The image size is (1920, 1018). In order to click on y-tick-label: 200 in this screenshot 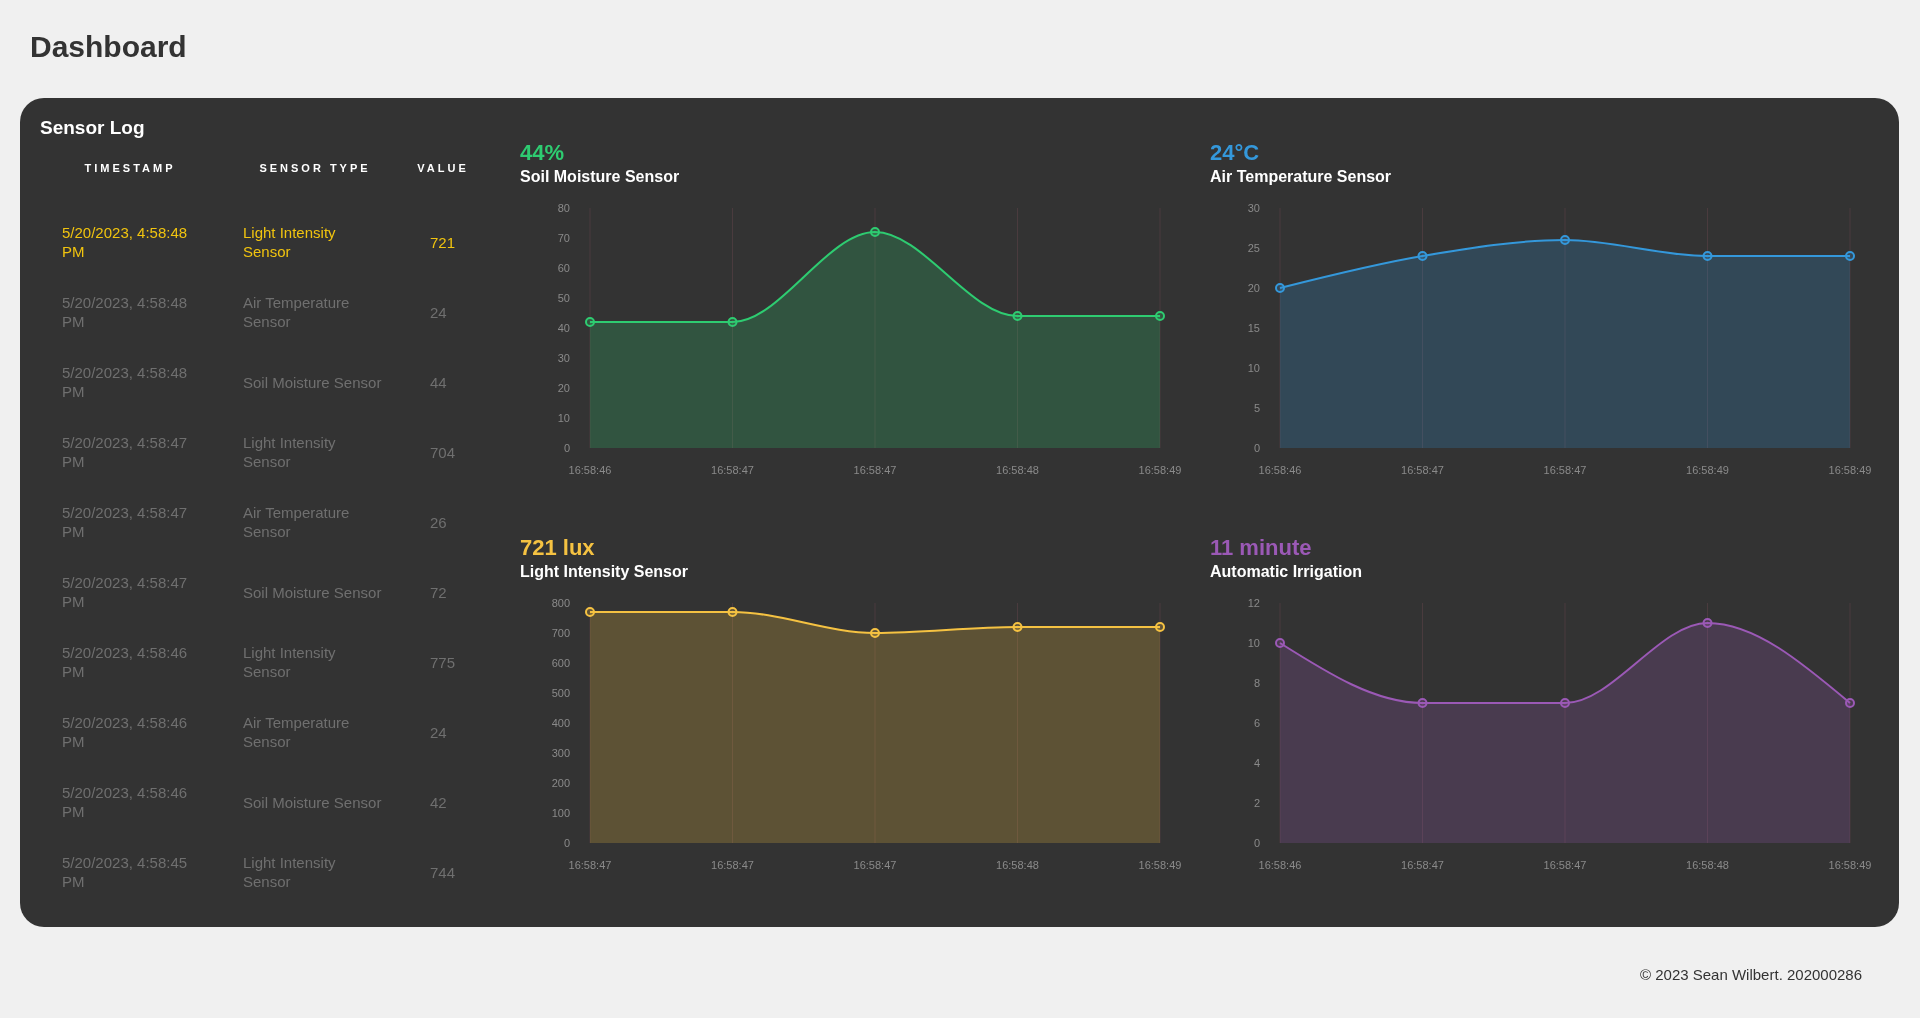, I will do `click(560, 782)`.